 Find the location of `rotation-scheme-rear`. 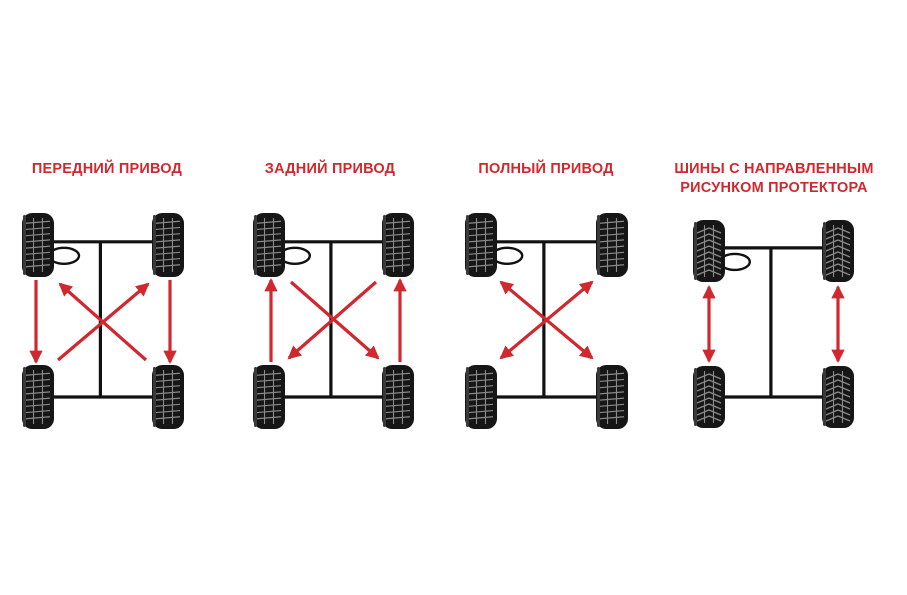

rotation-scheme-rear is located at coordinates (333, 321).